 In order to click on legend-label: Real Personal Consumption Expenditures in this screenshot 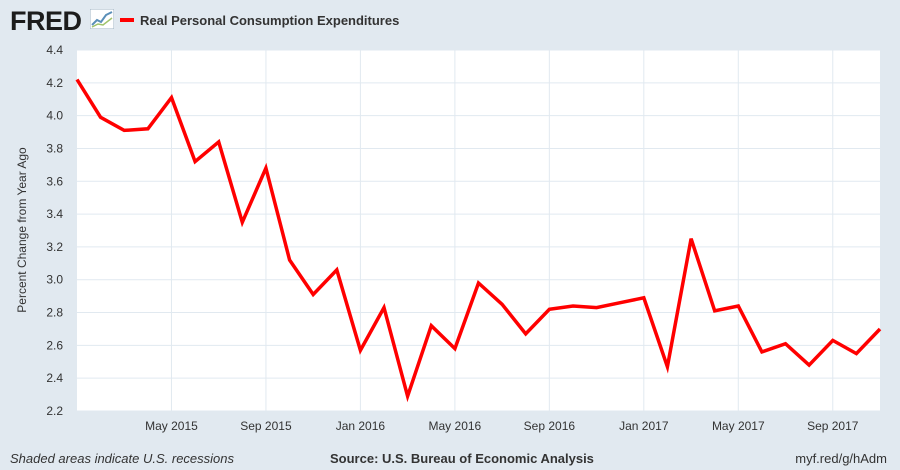, I will do `click(270, 20)`.